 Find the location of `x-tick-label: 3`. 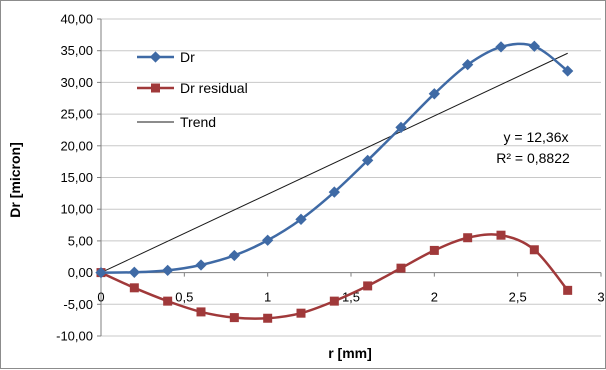

x-tick-label: 3 is located at coordinates (600, 297).